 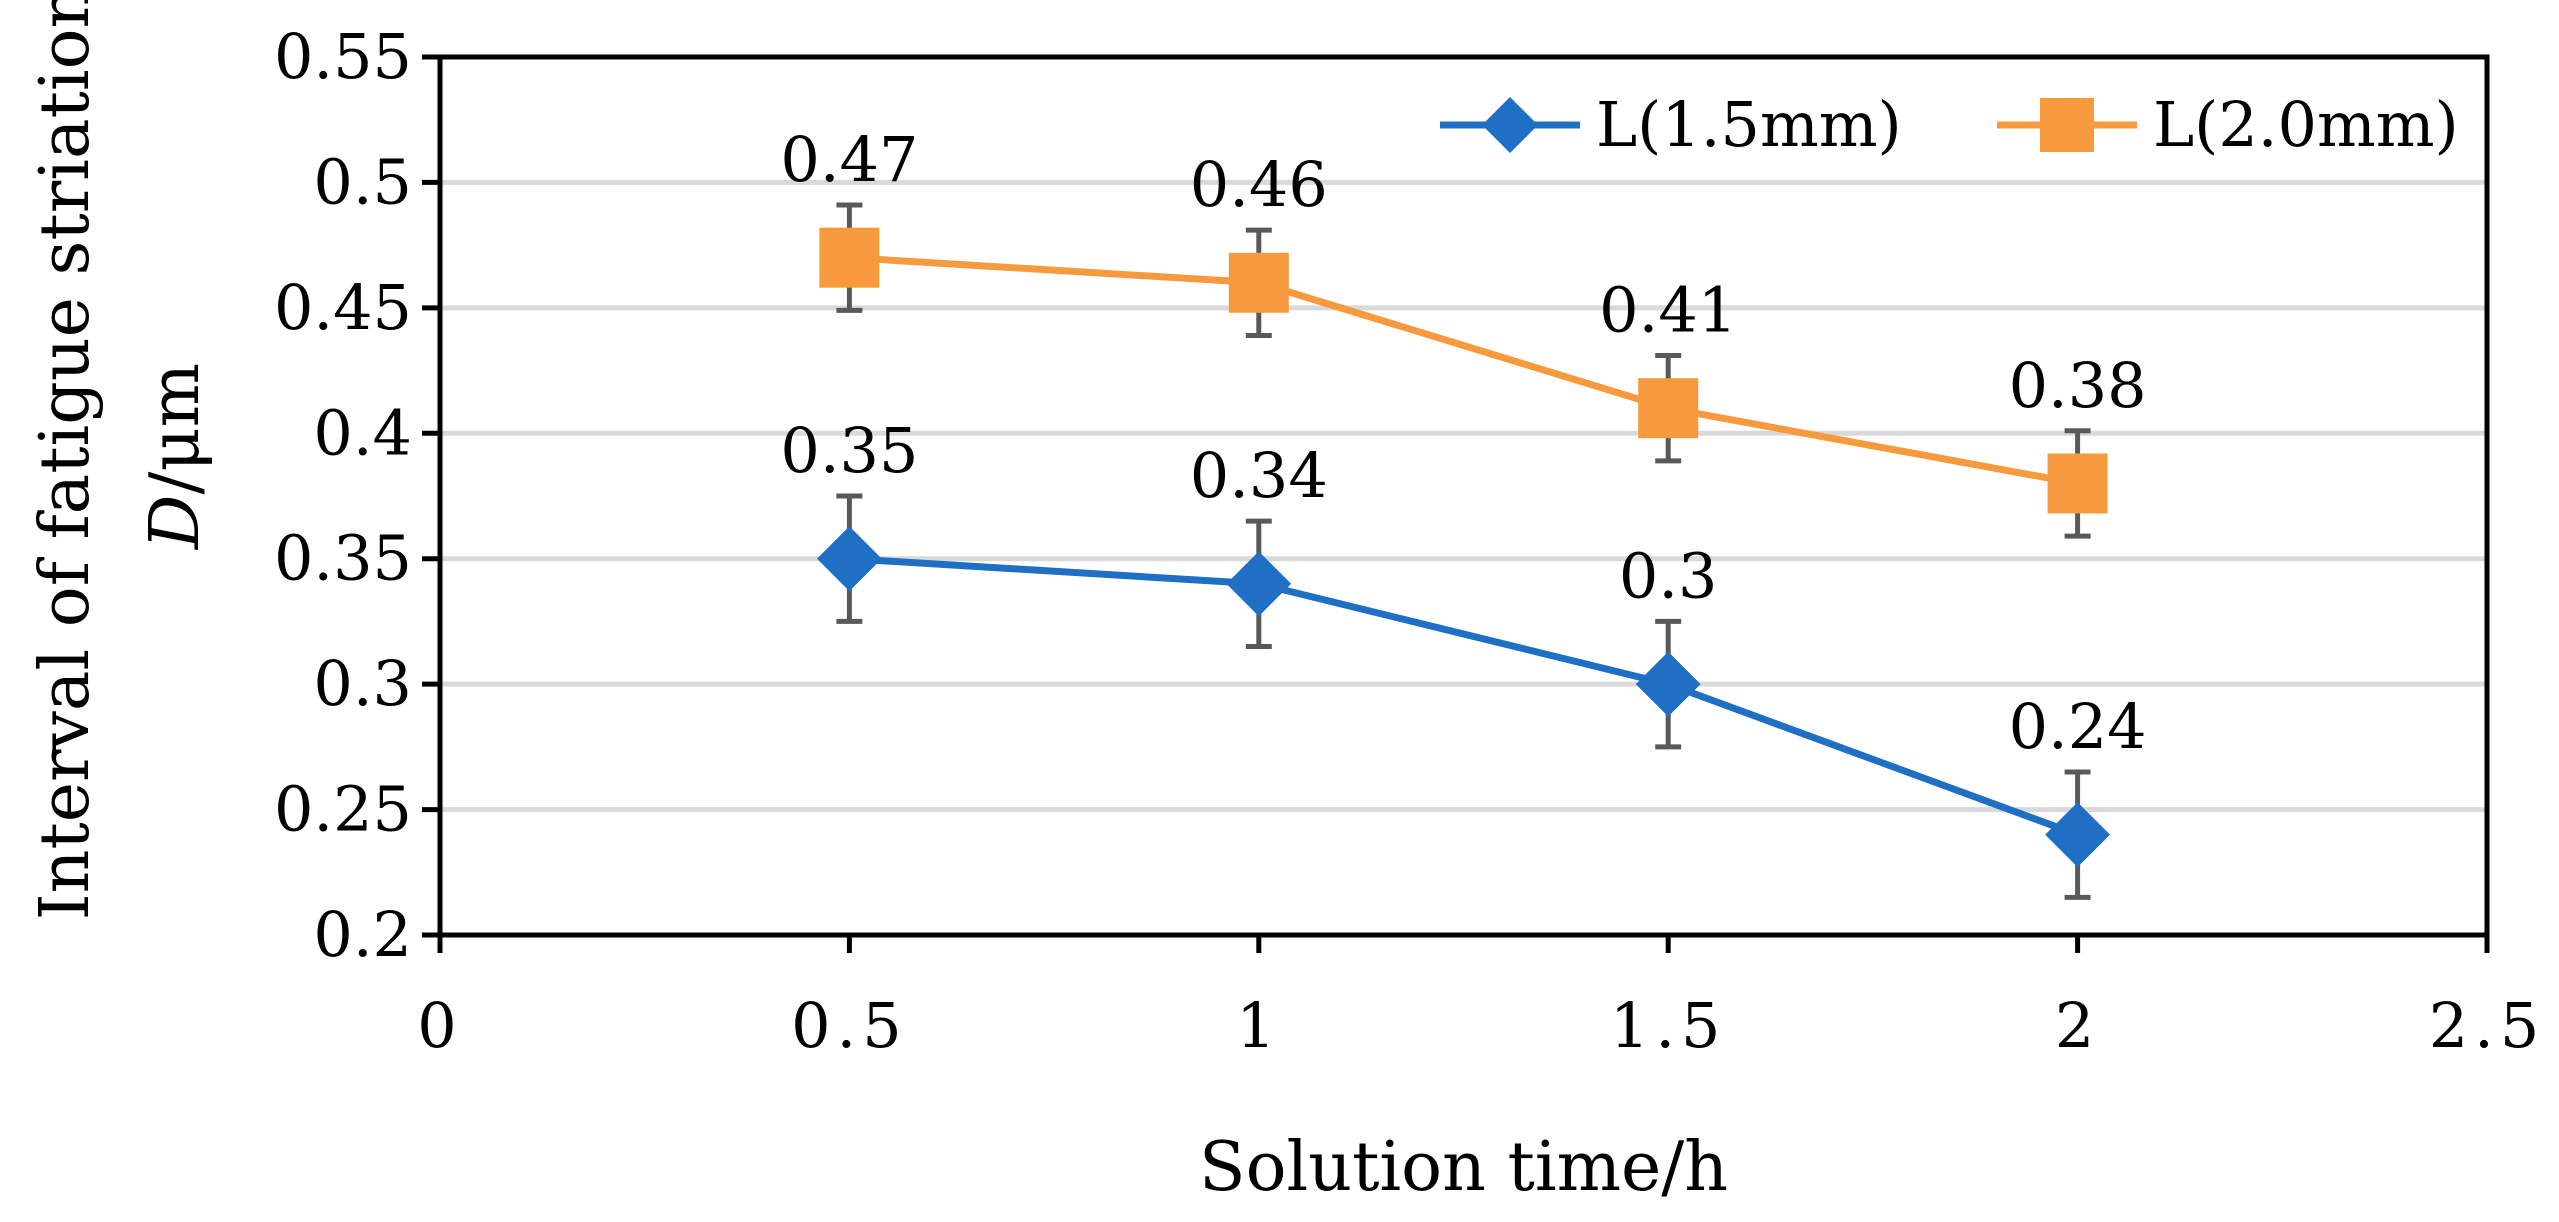 I want to click on data-label: 0.41, so click(x=1668, y=310).